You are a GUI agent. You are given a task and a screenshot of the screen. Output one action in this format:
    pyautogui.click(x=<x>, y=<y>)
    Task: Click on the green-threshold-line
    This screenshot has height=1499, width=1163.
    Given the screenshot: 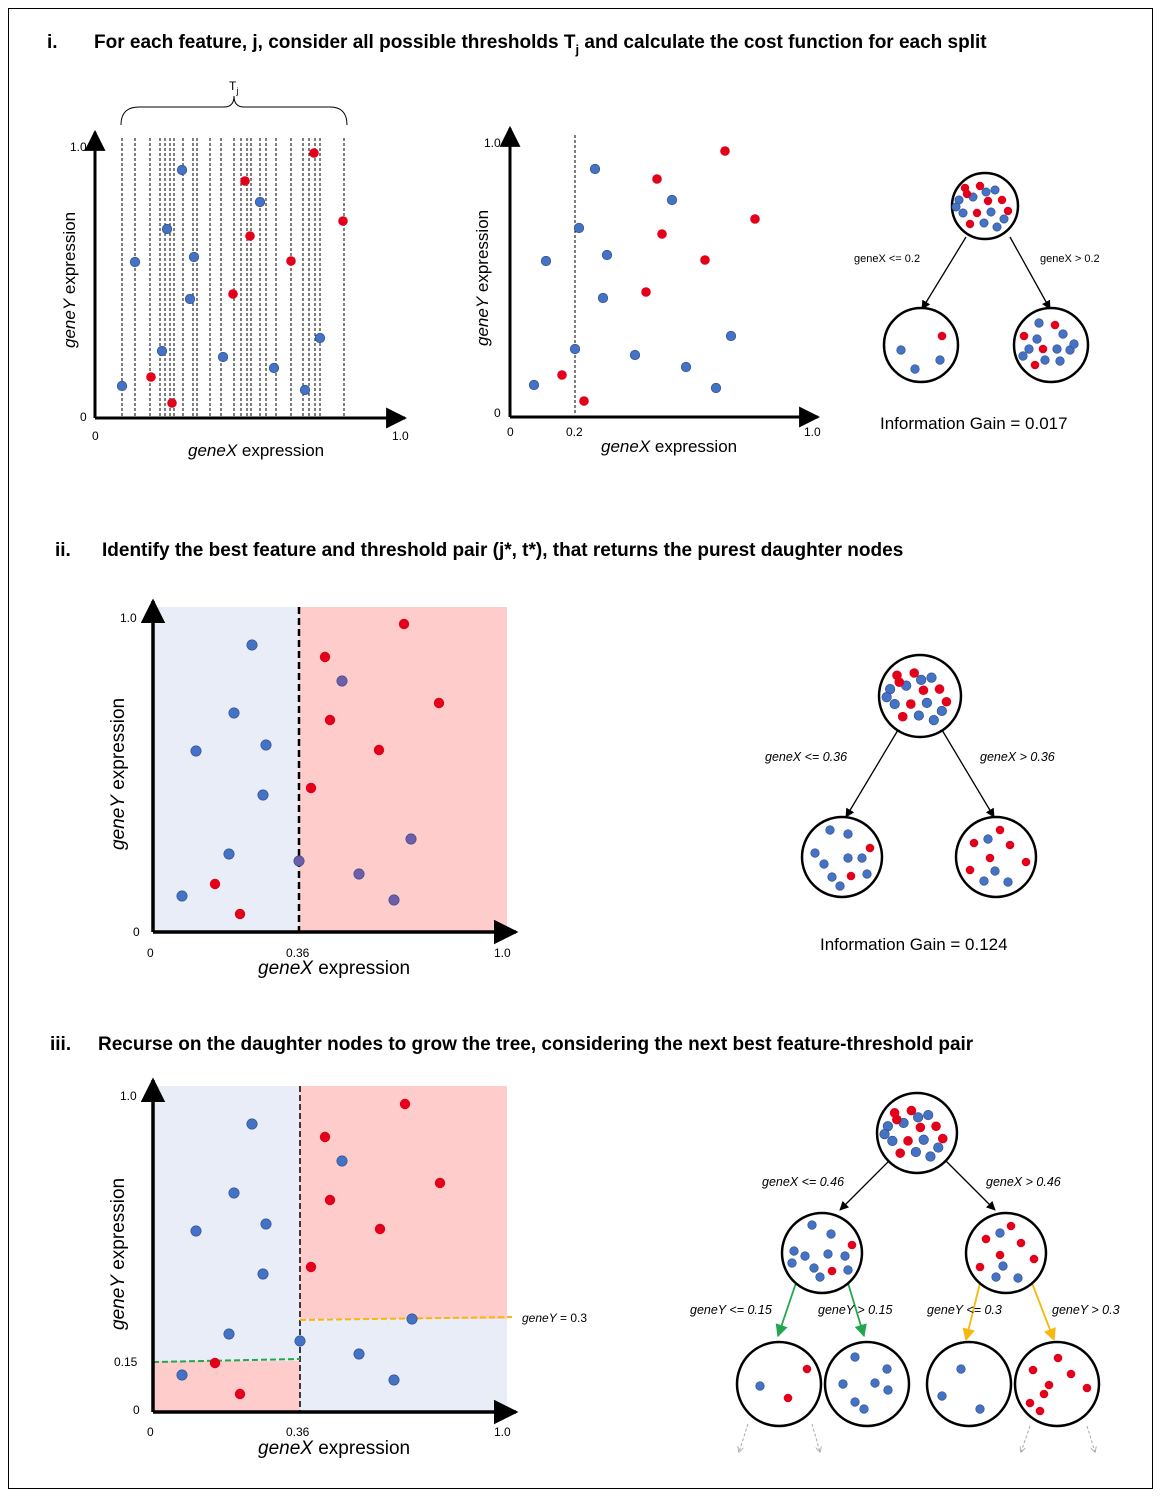 What is the action you would take?
    pyautogui.click(x=226, y=1360)
    